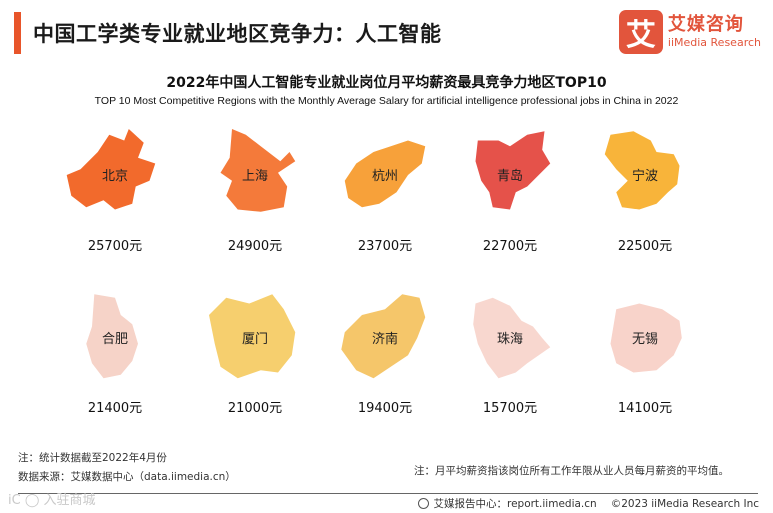  What do you see at coordinates (510, 408) in the screenshot?
I see `region-value-label: 15700元` at bounding box center [510, 408].